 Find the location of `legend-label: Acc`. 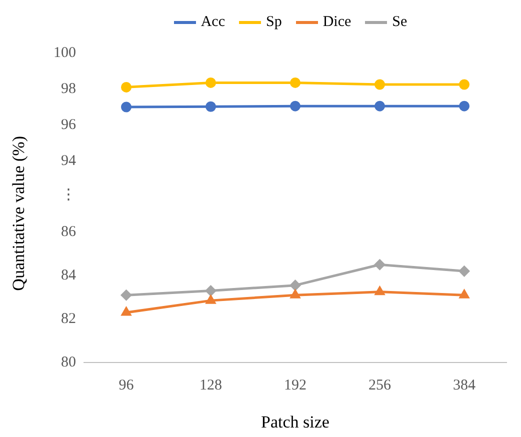

legend-label: Acc is located at coordinates (212, 22).